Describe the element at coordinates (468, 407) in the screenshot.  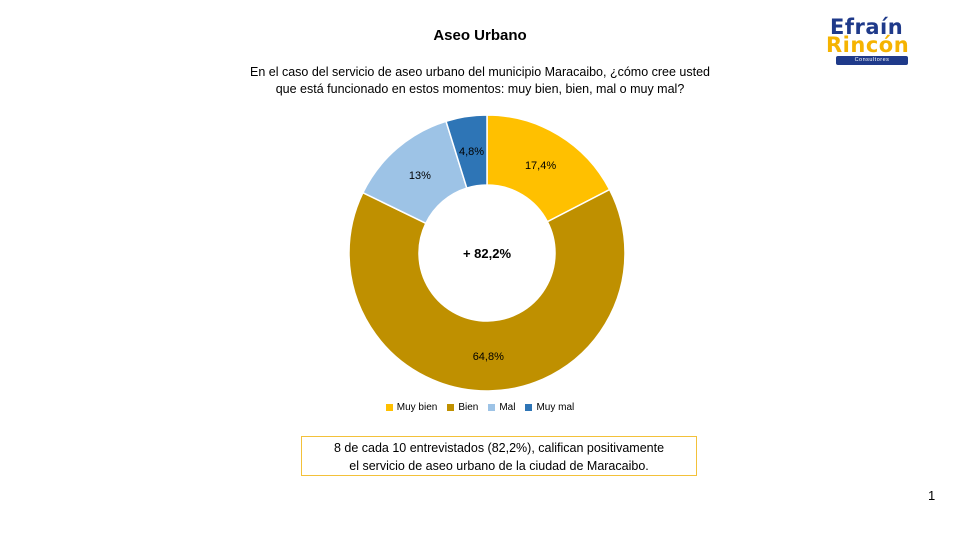
I see `legend-label: Bien` at that location.